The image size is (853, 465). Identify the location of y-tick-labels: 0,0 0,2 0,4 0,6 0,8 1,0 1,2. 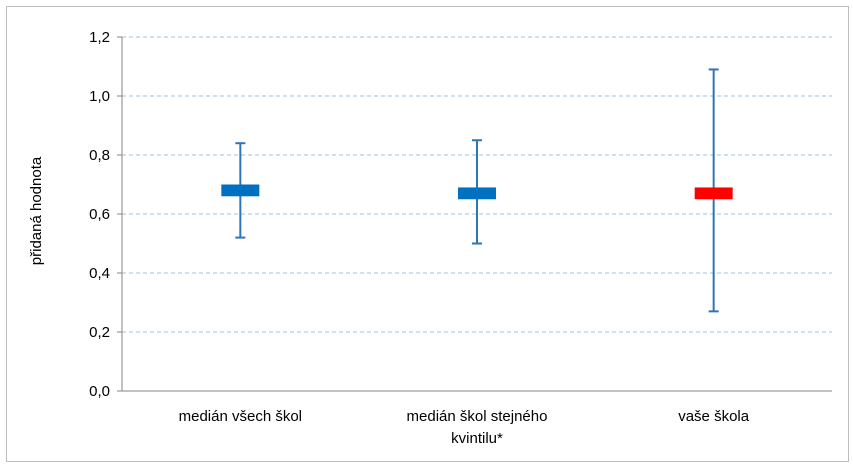
(99, 214).